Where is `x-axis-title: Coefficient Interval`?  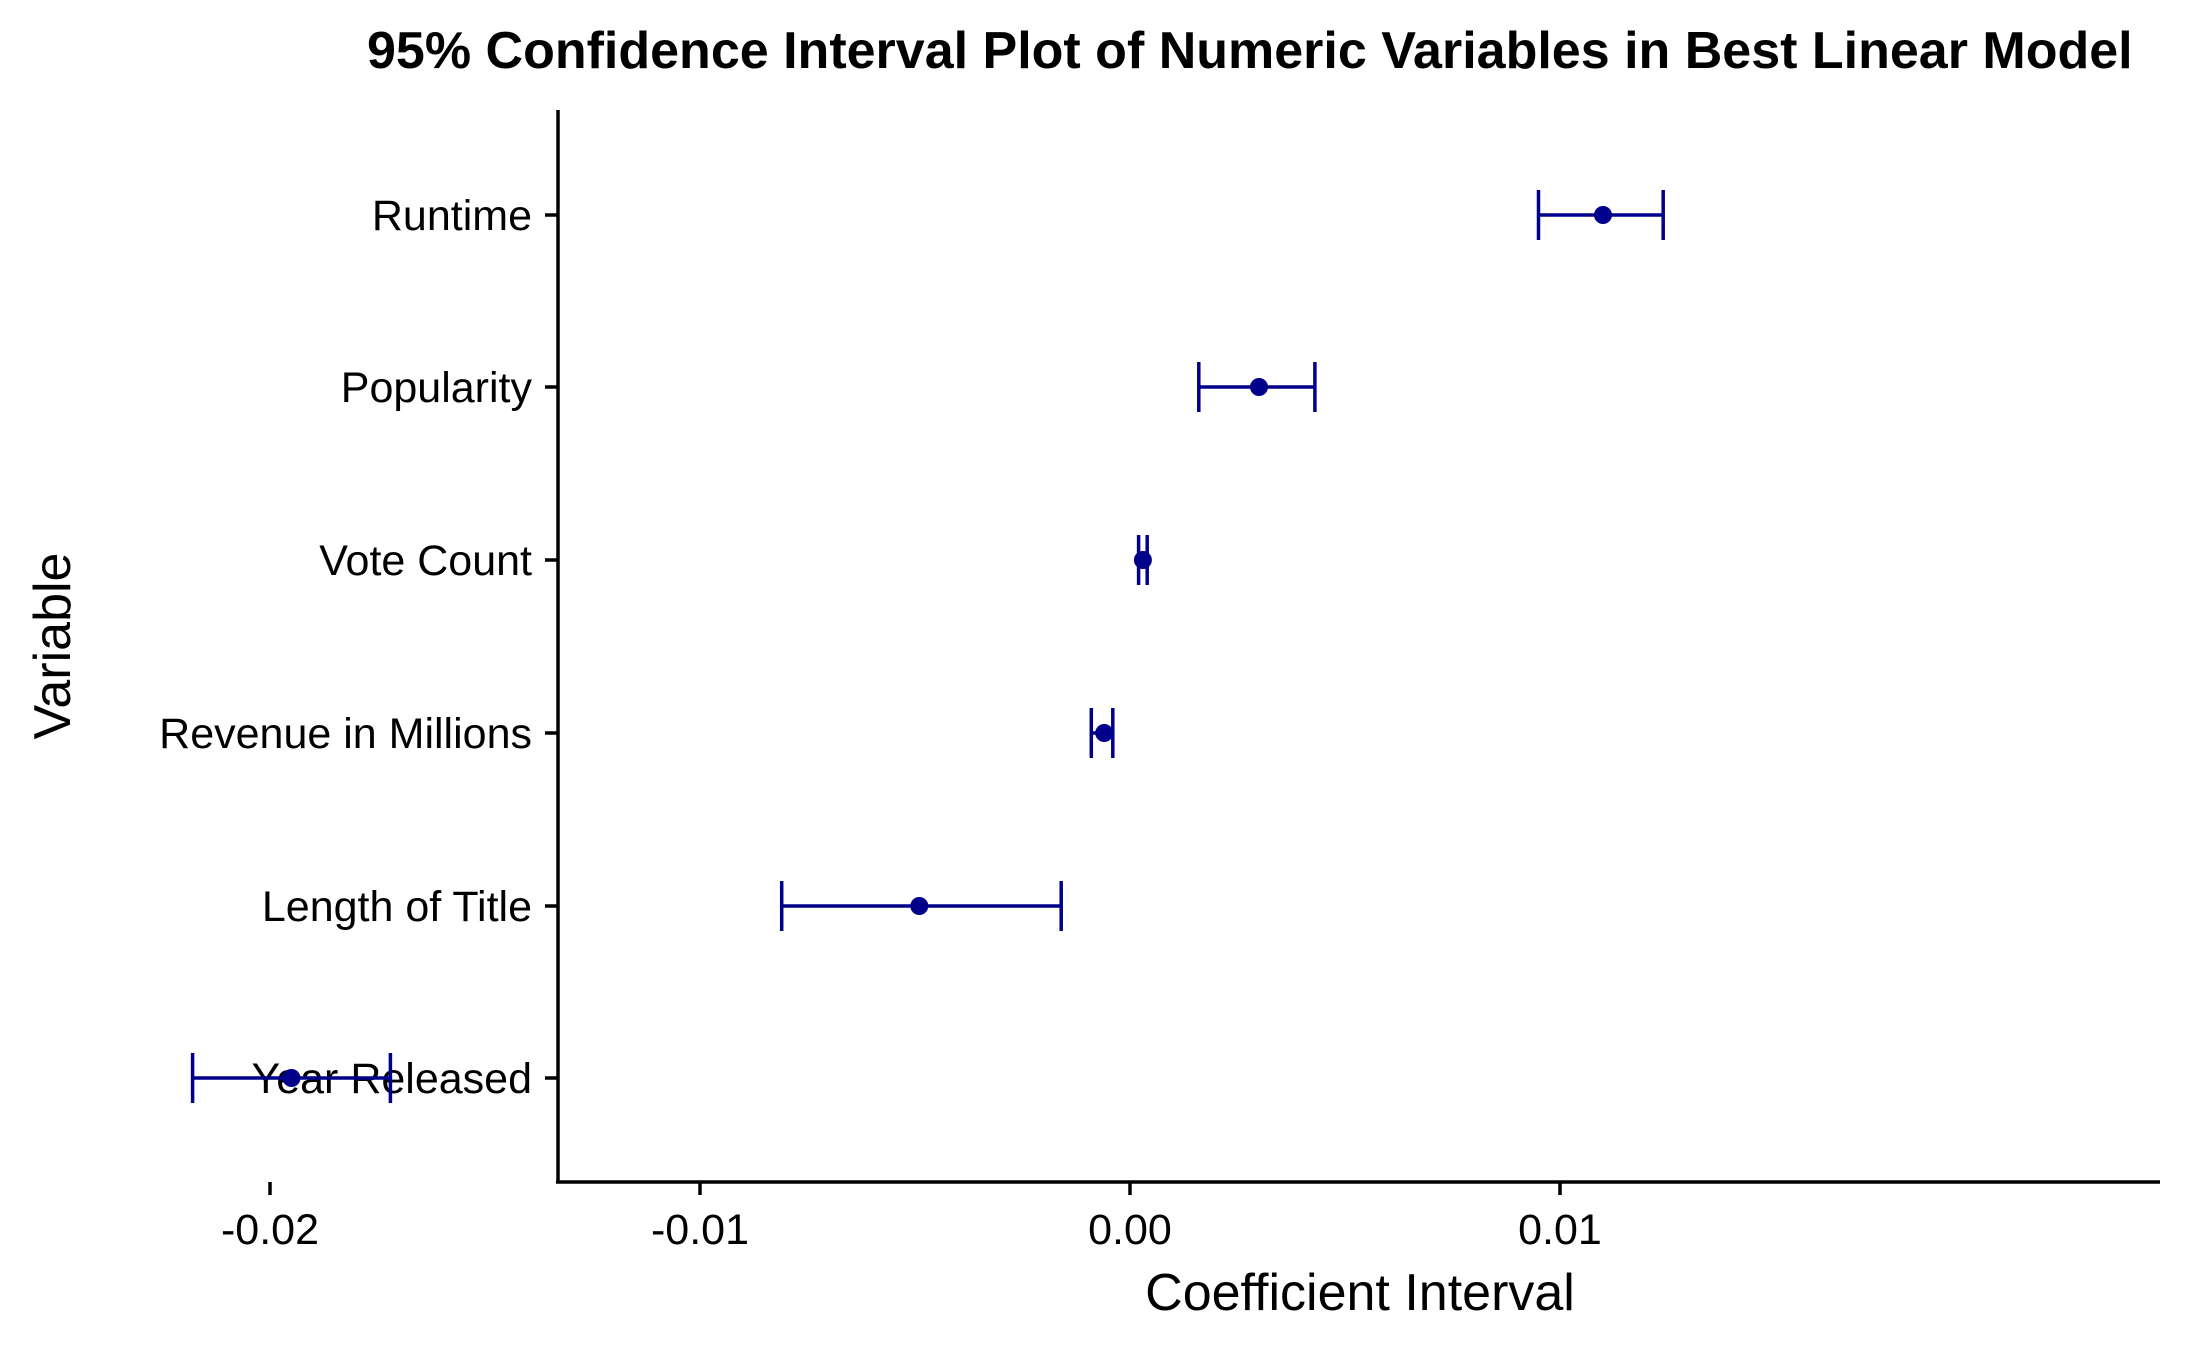 x-axis-title: Coefficient Interval is located at coordinates (1360, 1293).